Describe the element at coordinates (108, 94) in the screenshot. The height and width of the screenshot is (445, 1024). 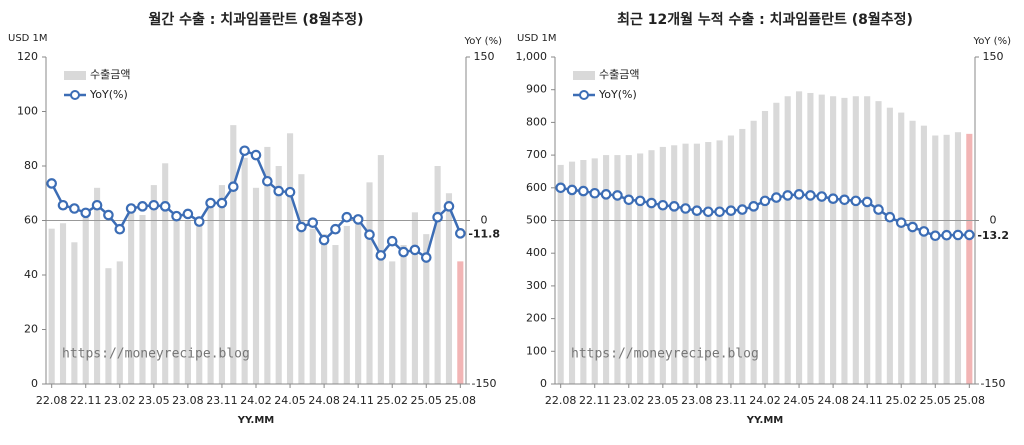
I see `legend-label: YoY(%)` at that location.